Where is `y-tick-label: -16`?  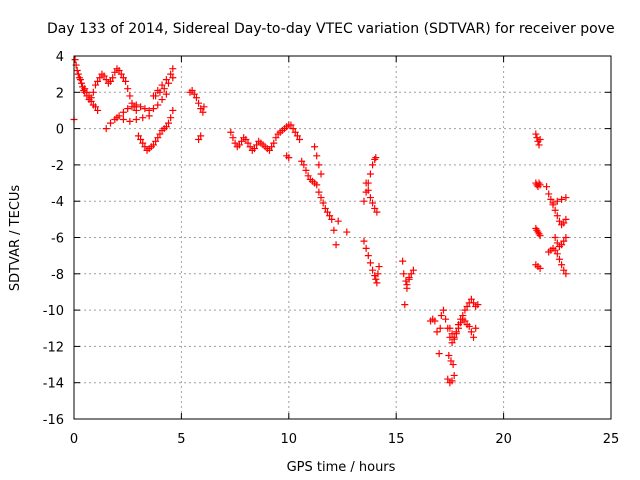 y-tick-label: -16 is located at coordinates (53, 420).